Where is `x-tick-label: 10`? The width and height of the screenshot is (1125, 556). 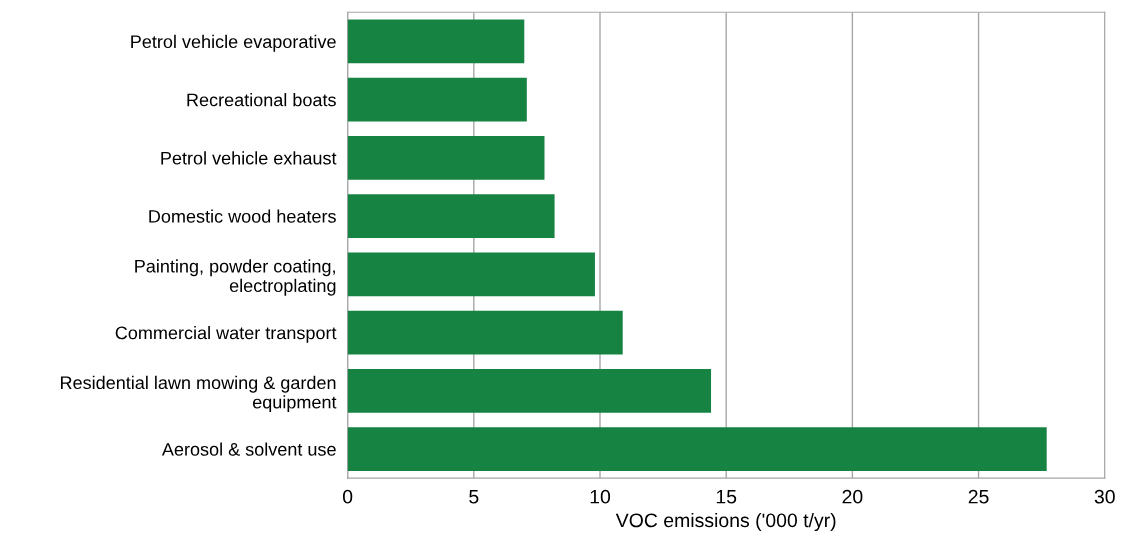
x-tick-label: 10 is located at coordinates (600, 496).